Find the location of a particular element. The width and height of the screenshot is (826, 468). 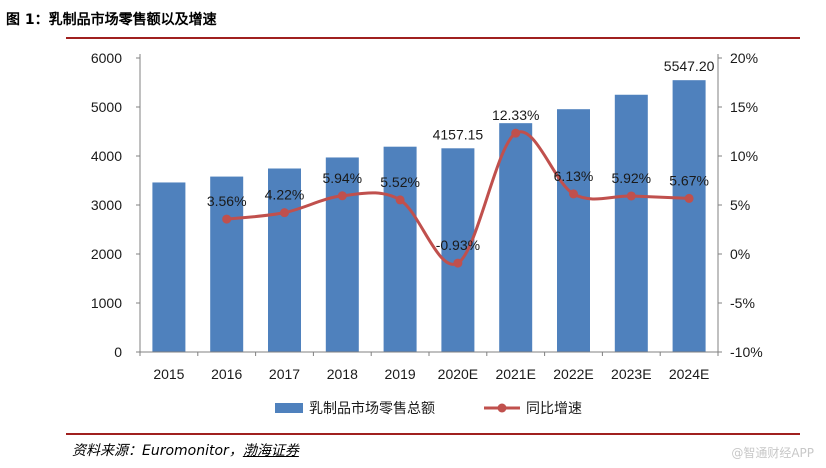

bar-2019 is located at coordinates (400, 249).